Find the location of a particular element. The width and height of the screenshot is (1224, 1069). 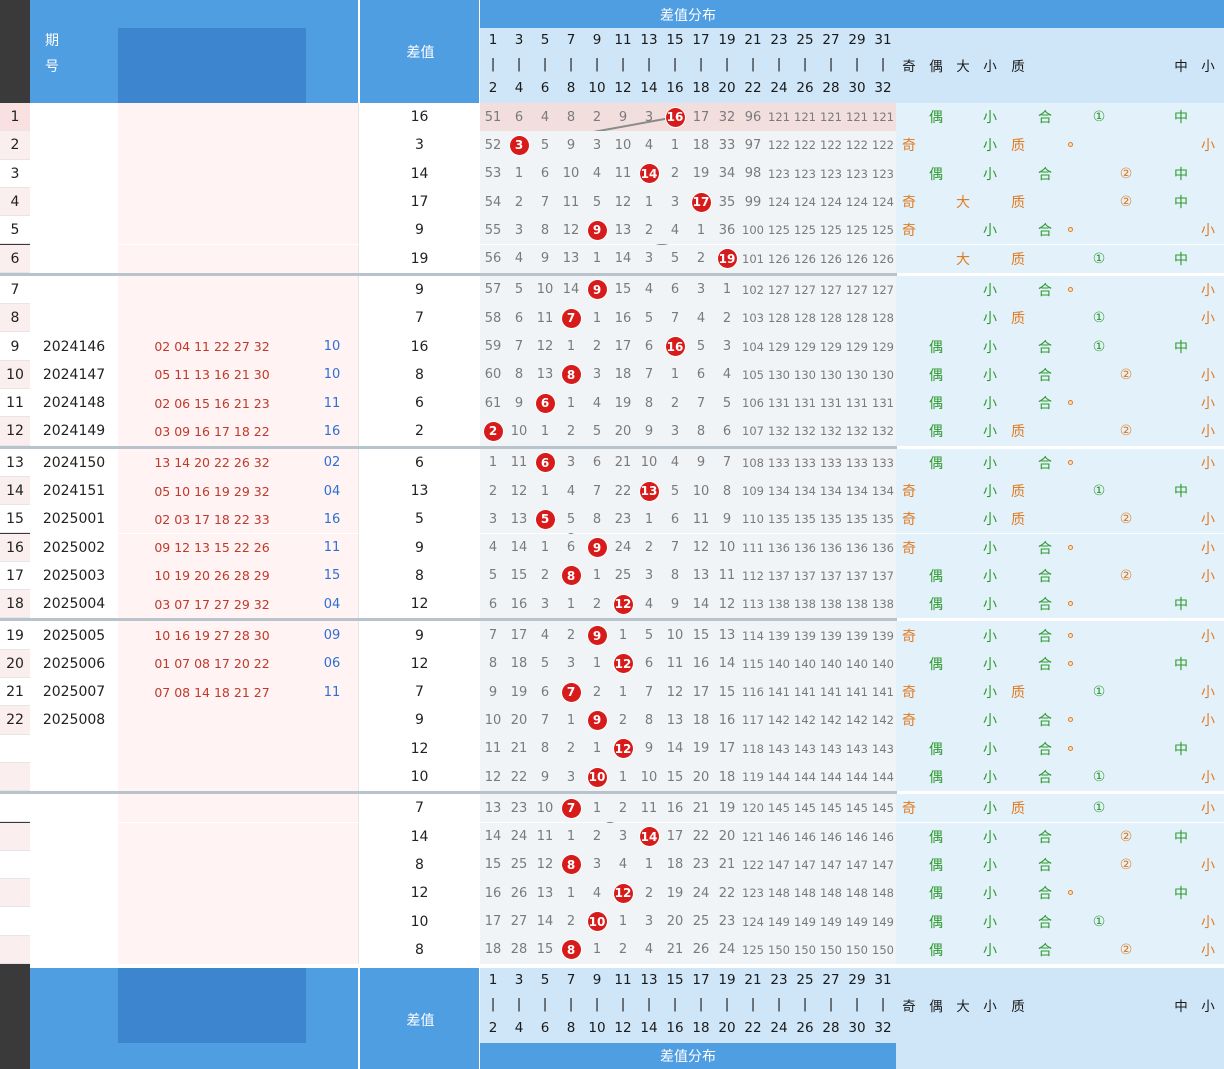

stat-mid: 中 is located at coordinates (1181, 259).